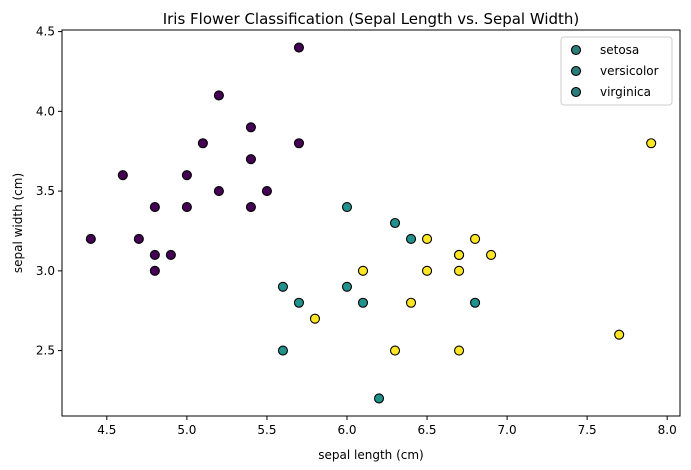  What do you see at coordinates (426, 430) in the screenshot?
I see `x-tick-label-4: 6.5` at bounding box center [426, 430].